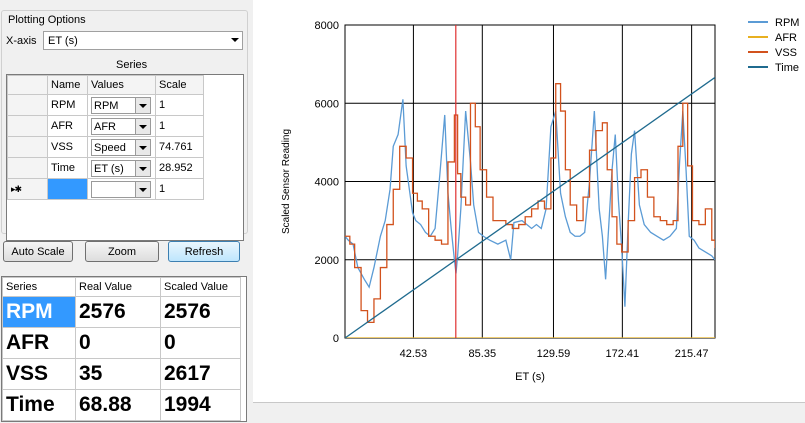 The height and width of the screenshot is (423, 805). I want to click on values-combo: Speed, so click(121, 147).